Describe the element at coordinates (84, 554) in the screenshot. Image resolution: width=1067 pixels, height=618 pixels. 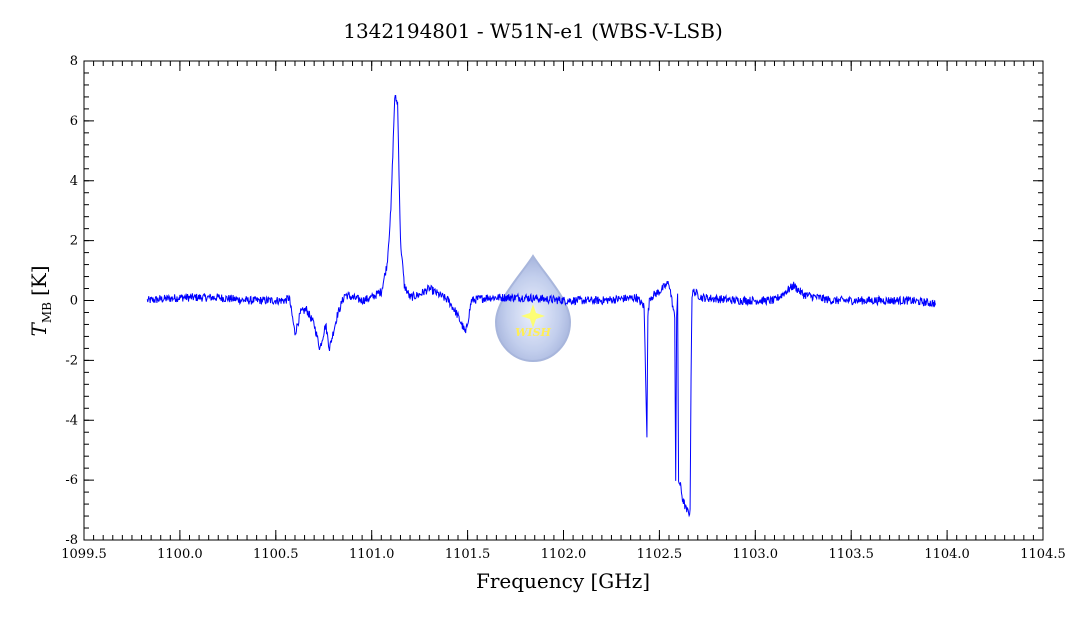
I see `x-tick-label: 1099.5` at that location.